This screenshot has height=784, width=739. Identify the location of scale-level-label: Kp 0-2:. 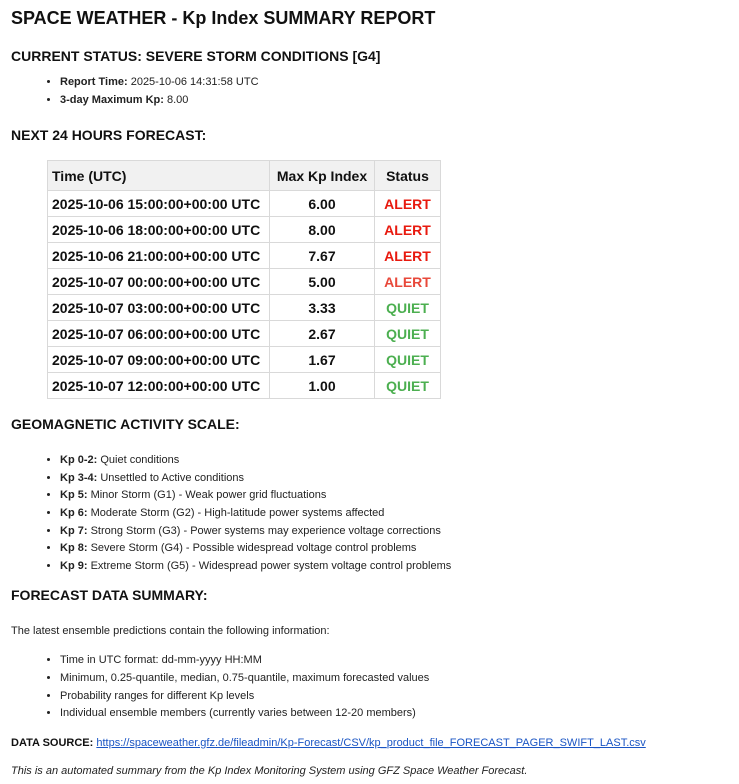
(79, 460).